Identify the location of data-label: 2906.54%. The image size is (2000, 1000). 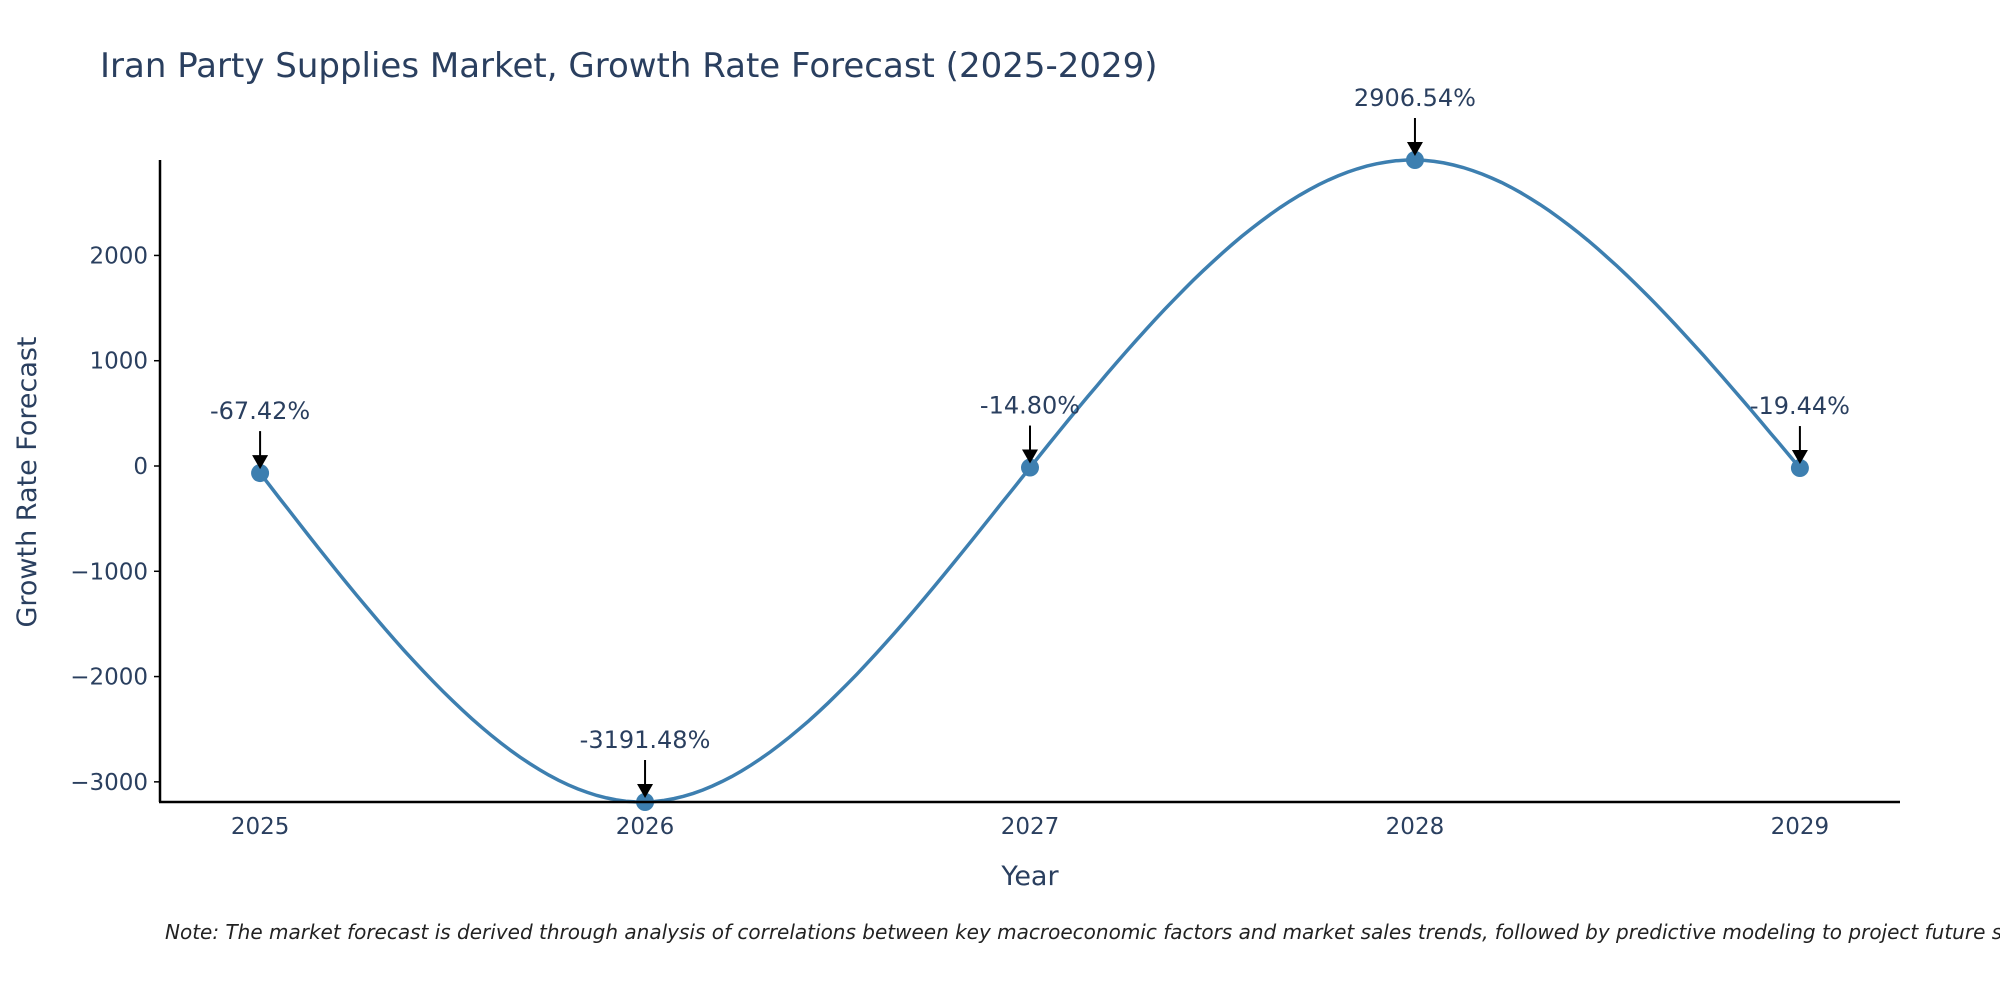
(1415, 98).